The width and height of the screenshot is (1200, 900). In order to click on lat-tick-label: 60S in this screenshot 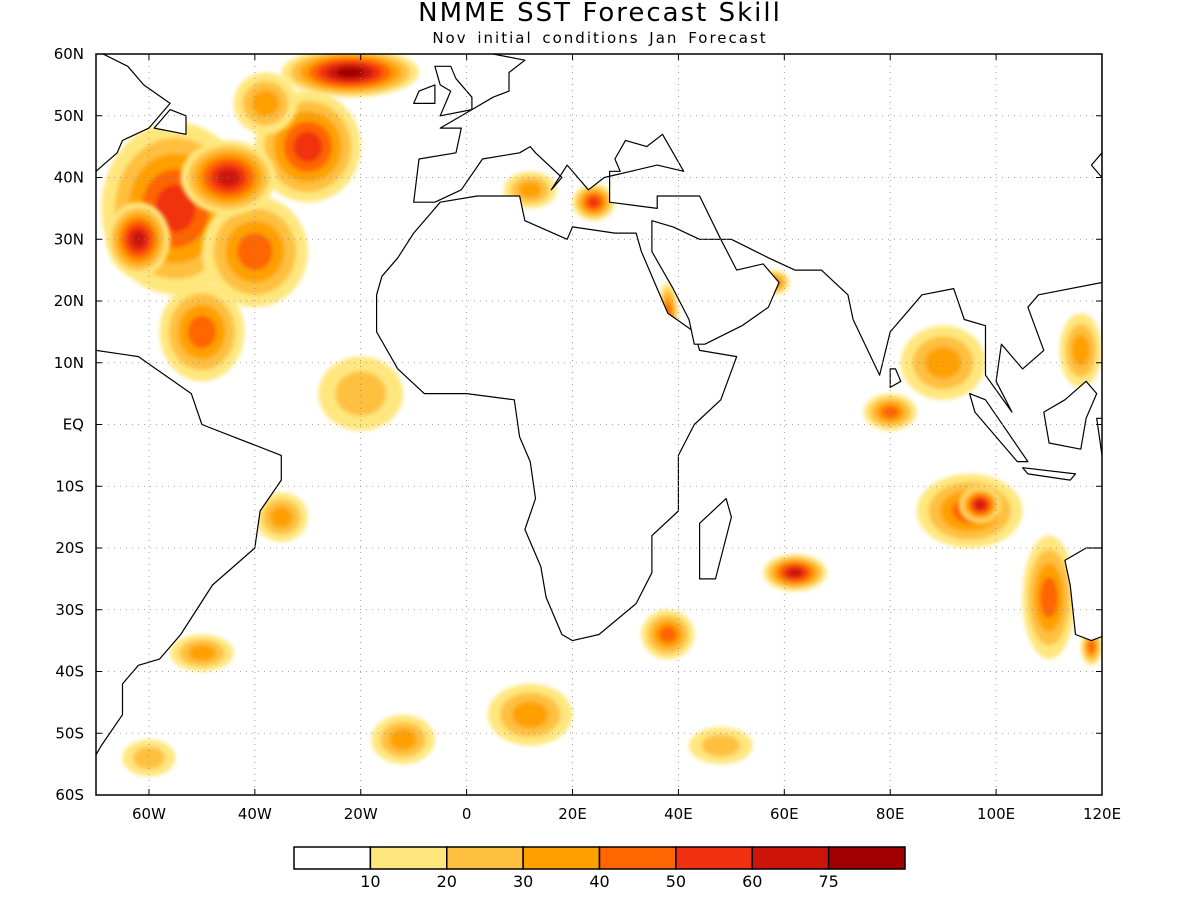, I will do `click(69, 795)`.